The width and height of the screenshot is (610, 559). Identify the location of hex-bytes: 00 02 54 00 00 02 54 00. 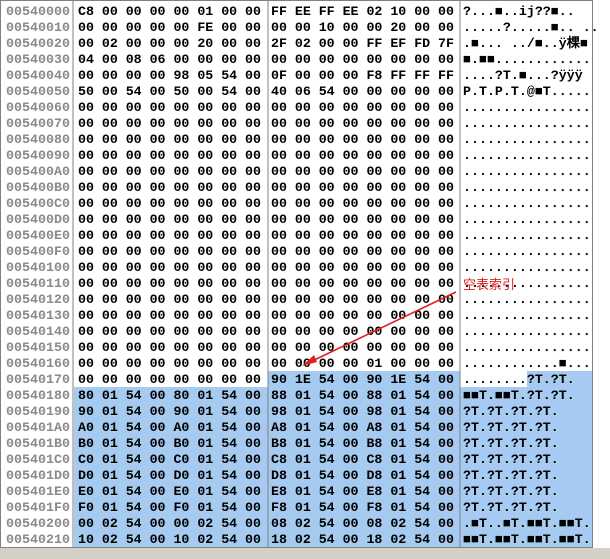
(169, 523).